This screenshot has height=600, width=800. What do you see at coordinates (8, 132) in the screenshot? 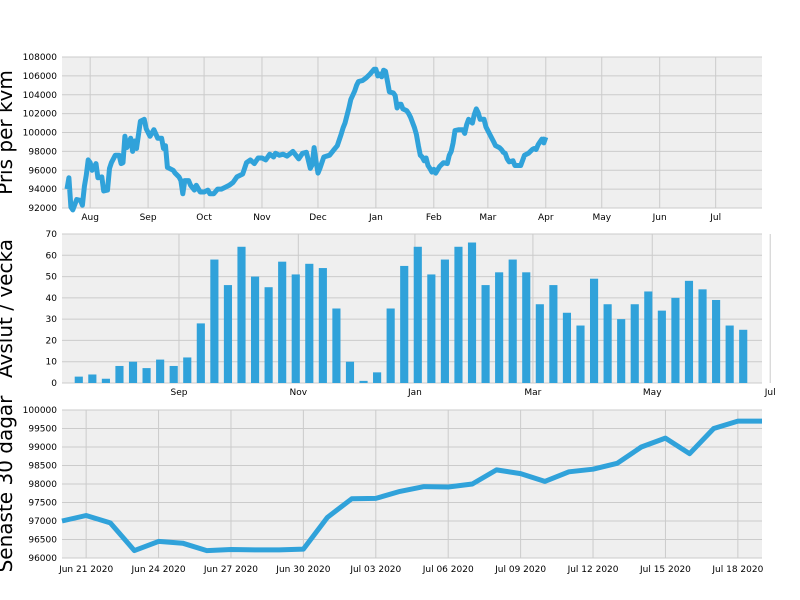
I see `y-axis-label: Pris per kvm` at bounding box center [8, 132].